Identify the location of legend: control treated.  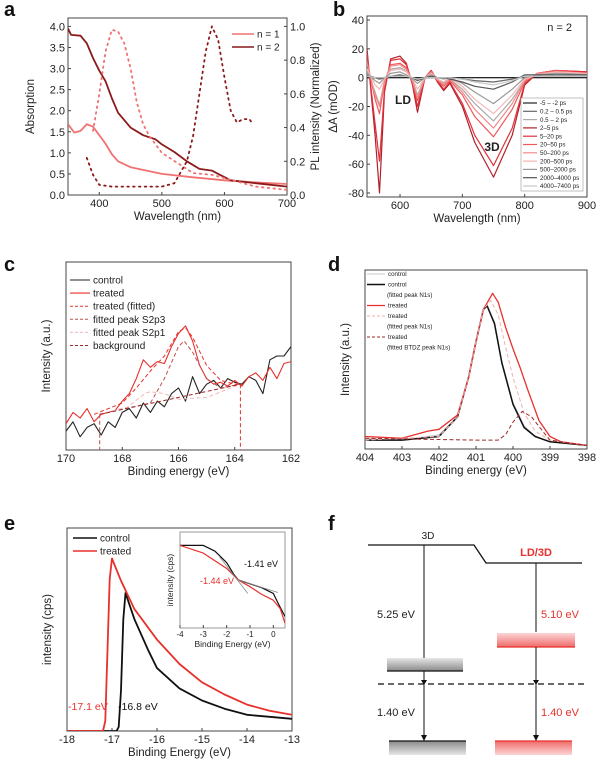
(102, 546).